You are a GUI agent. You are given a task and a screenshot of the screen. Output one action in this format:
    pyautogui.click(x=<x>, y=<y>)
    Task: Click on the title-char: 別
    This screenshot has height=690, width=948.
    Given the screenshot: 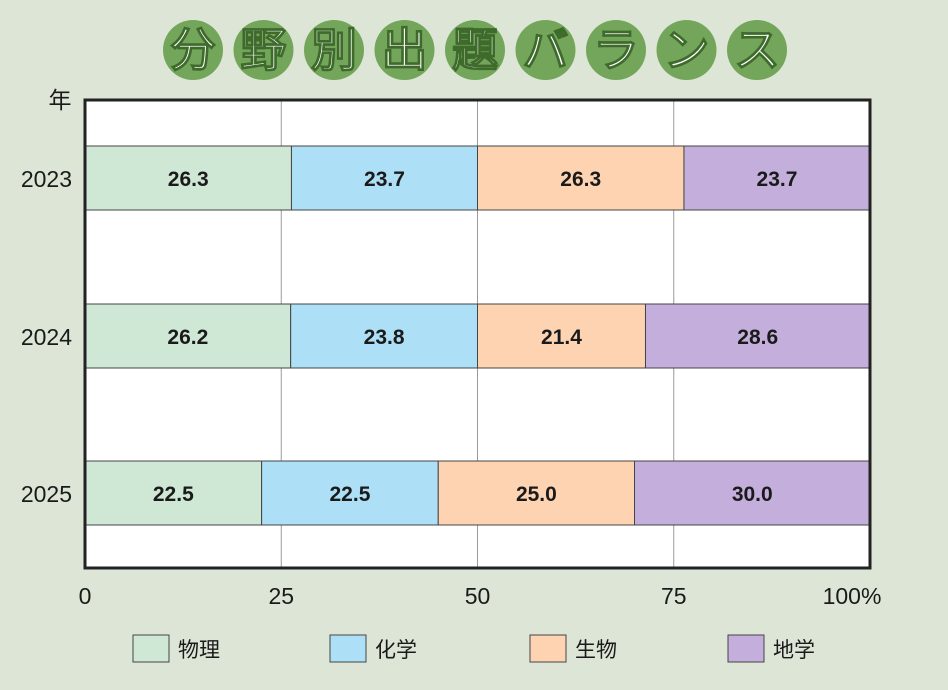 What is the action you would take?
    pyautogui.click(x=334, y=50)
    